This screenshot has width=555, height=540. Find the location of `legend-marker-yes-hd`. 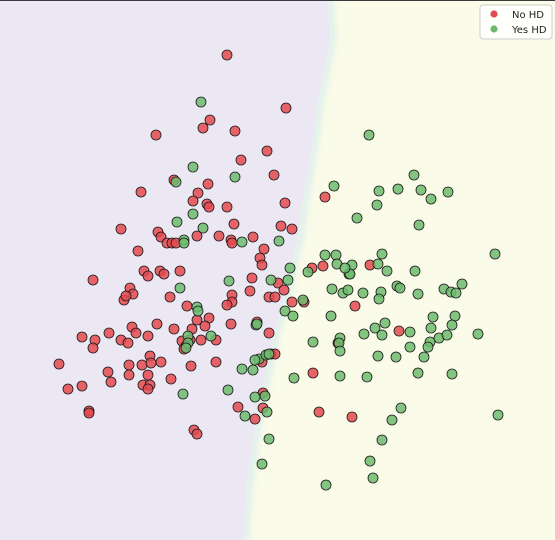

legend-marker-yes-hd is located at coordinates (494, 29).